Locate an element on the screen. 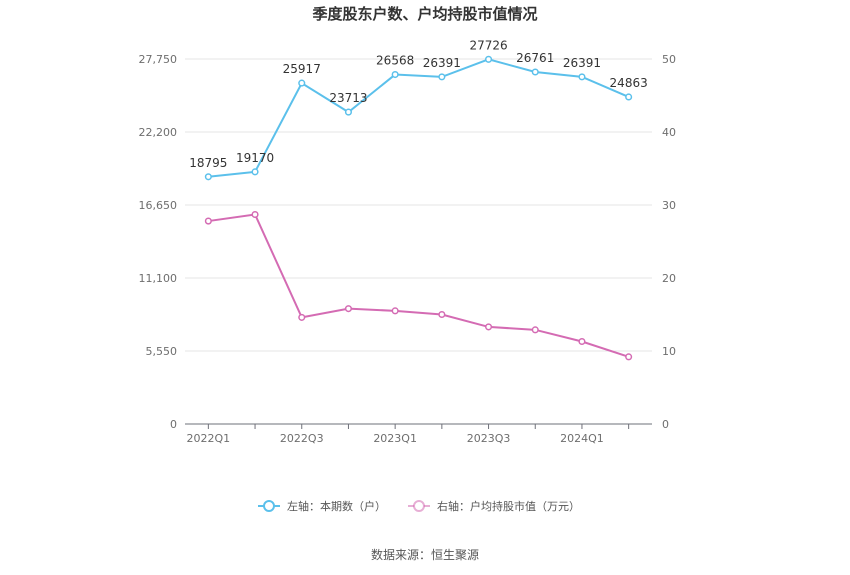  x-axis-tick-label: 2023Q3 is located at coordinates (489, 438).